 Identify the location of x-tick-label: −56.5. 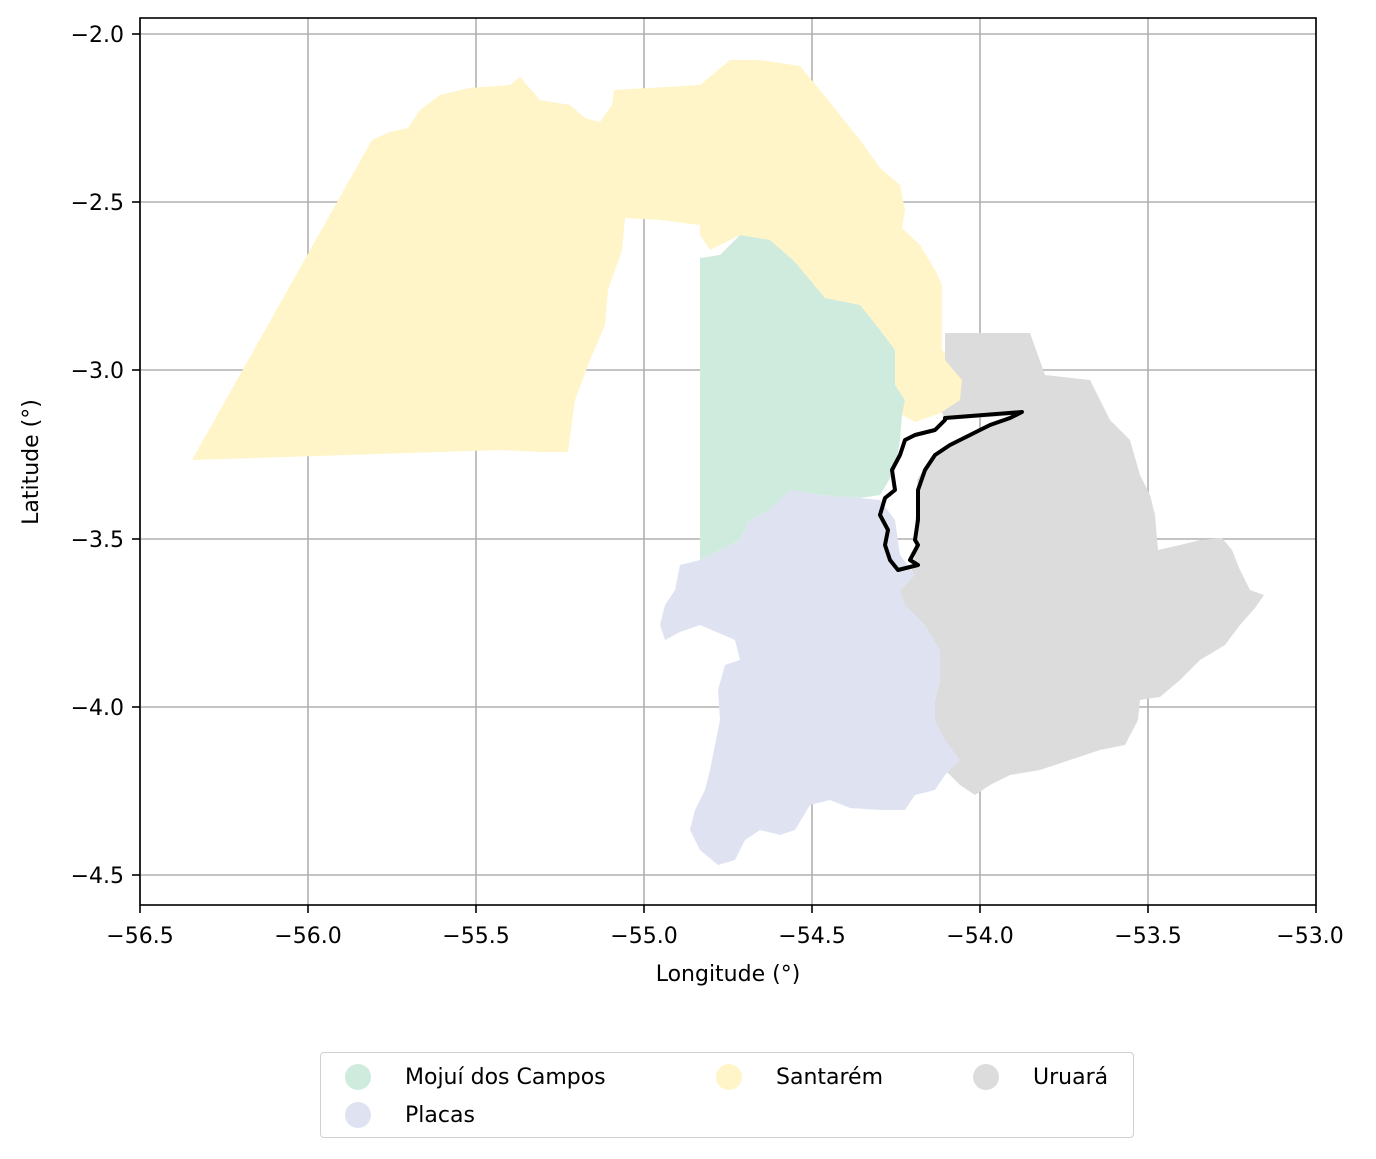
(139, 936).